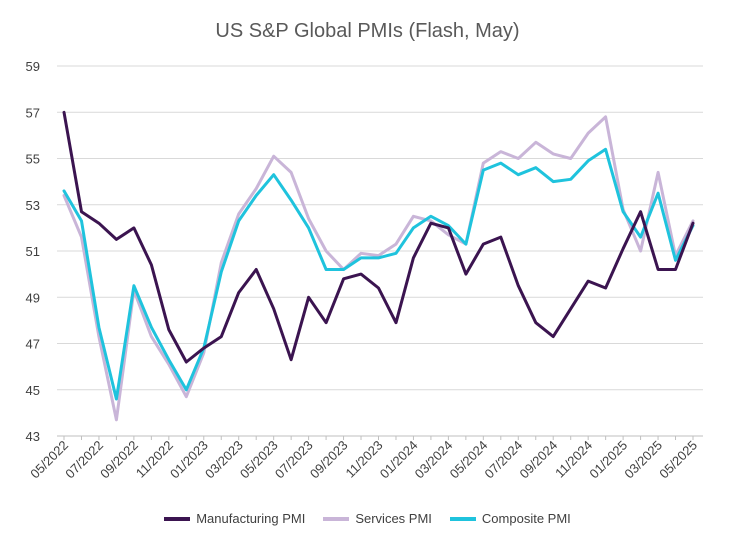 This screenshot has width=735, height=547. What do you see at coordinates (526, 518) in the screenshot?
I see `legend-label: Composite PMI` at bounding box center [526, 518].